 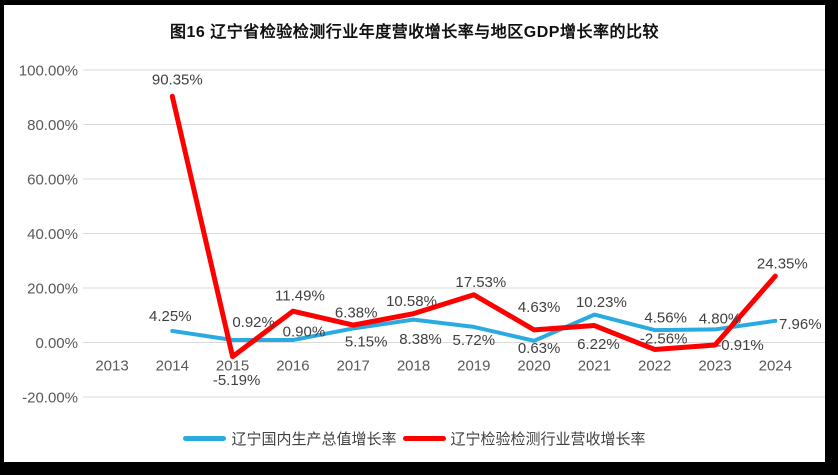 I want to click on y-axis-tick-label: 100.00%, so click(x=48, y=70).